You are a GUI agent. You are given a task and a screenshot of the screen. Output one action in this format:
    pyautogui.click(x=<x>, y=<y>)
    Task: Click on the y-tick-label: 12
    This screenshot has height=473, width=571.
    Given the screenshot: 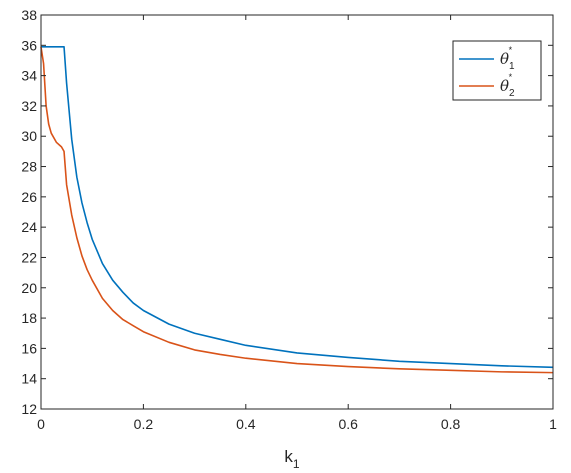 What is the action you would take?
    pyautogui.click(x=29, y=409)
    